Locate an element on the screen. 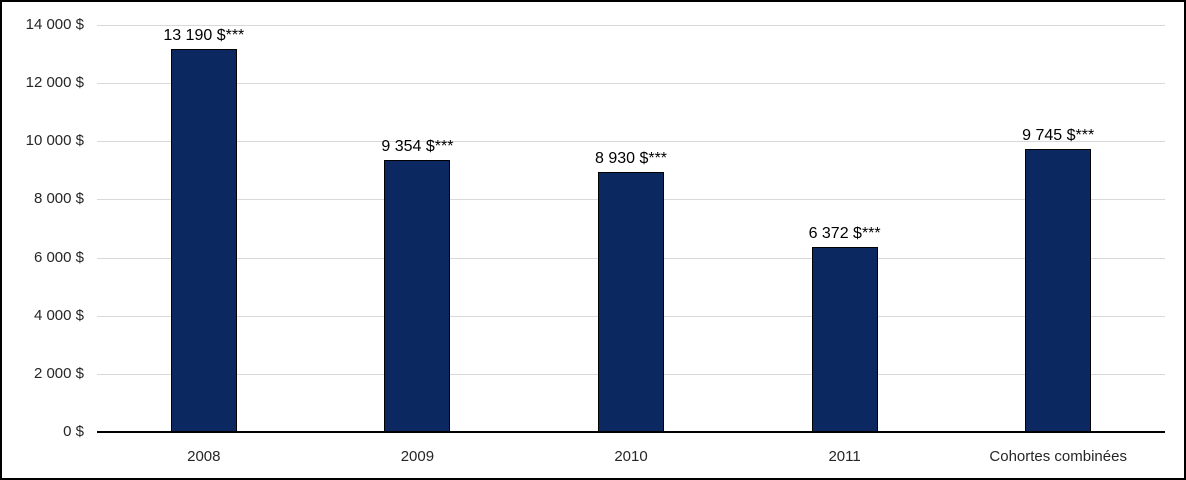 This screenshot has width=1186, height=480. bar-2010 is located at coordinates (631, 302).